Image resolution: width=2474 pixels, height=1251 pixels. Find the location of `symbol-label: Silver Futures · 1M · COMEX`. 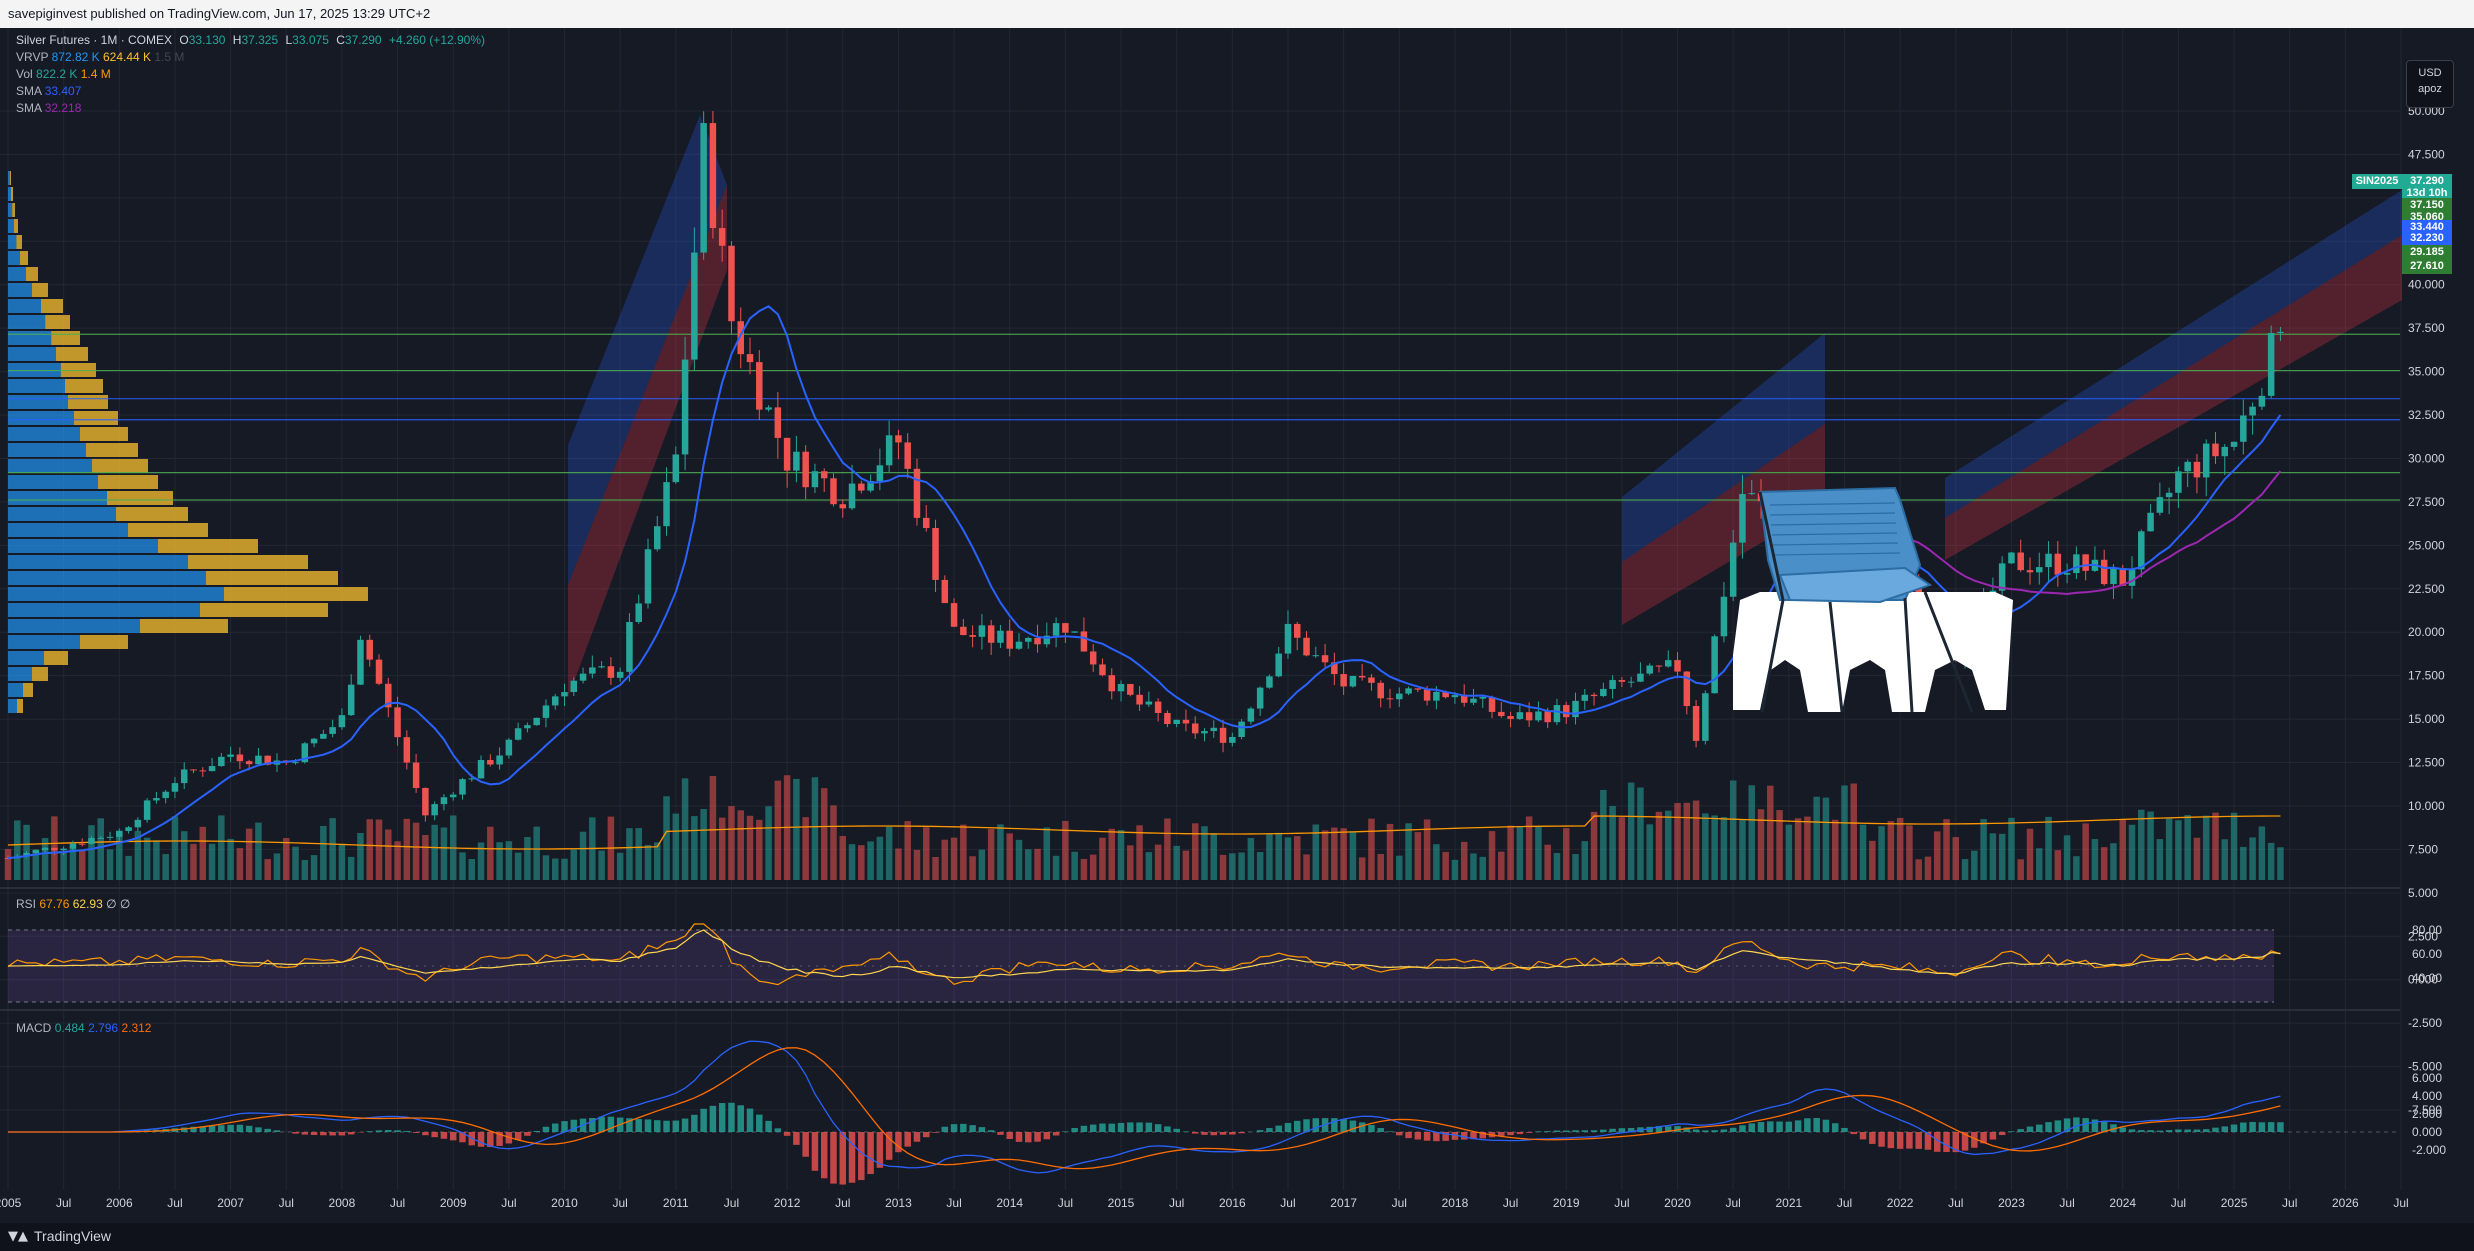

symbol-label: Silver Futures · 1M · COMEX is located at coordinates (94, 40).